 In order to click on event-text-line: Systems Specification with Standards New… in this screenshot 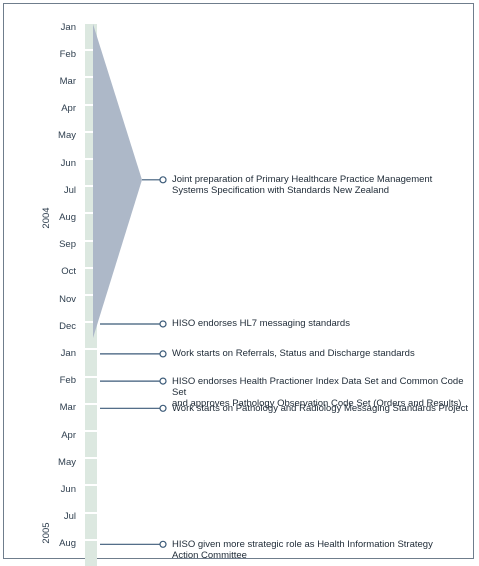, I will do `click(281, 191)`.